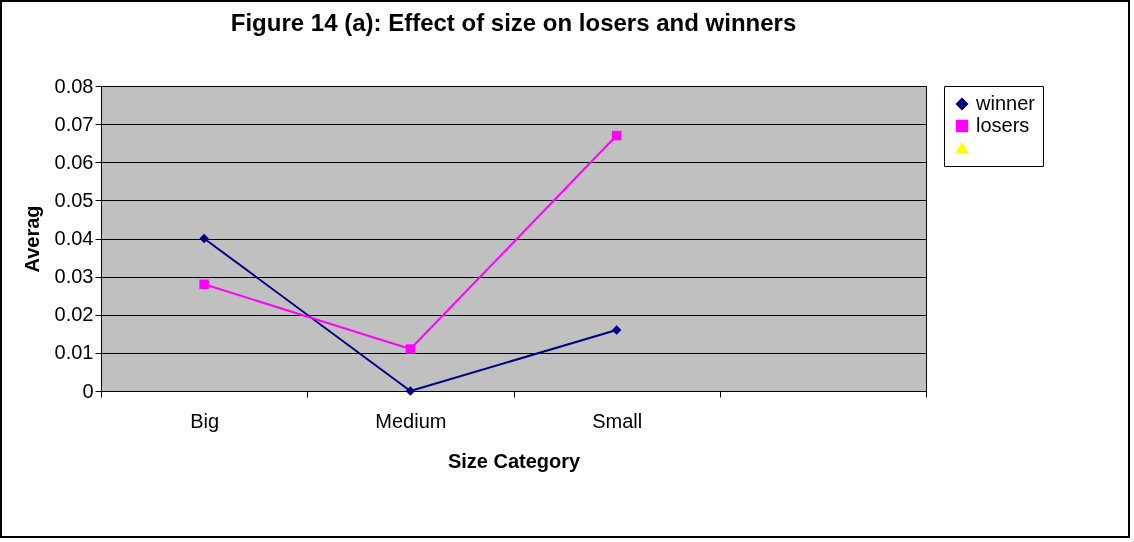  I want to click on y-tick-label: 0.02, so click(74, 314).